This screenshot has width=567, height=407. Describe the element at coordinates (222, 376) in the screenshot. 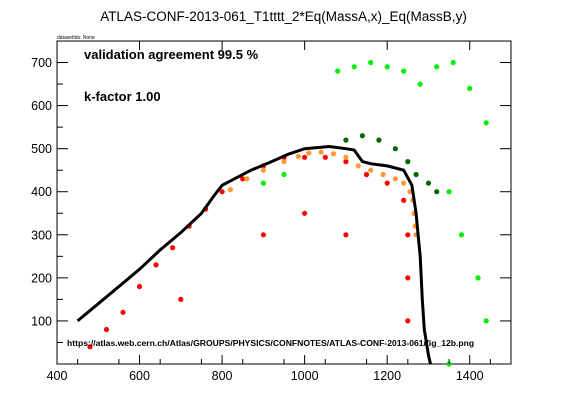

I see `x-tick-label: 800` at that location.